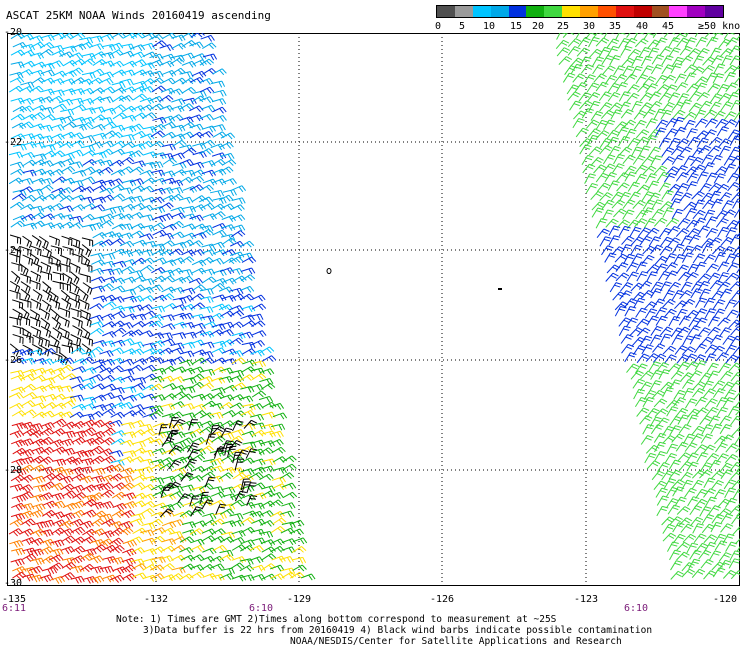  What do you see at coordinates (489, 26) in the screenshot?
I see `scale-label: 10` at bounding box center [489, 26].